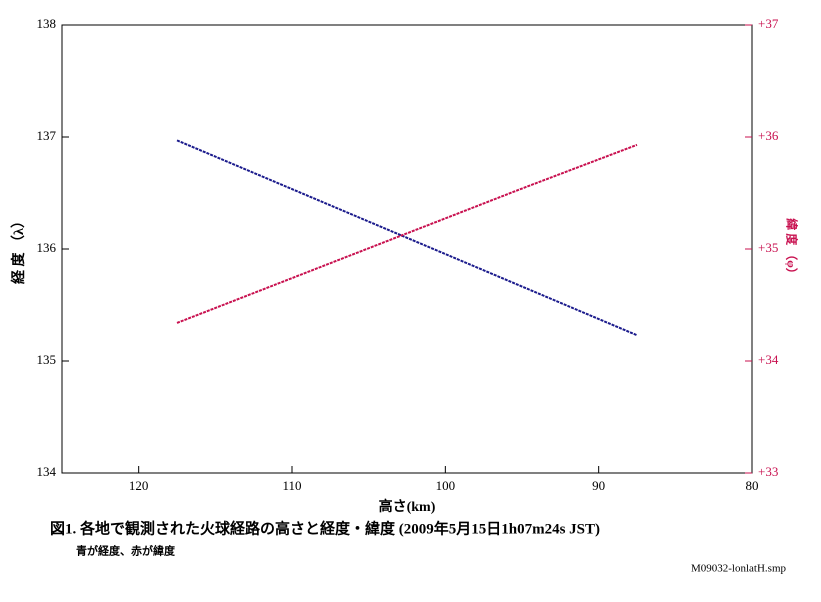 The width and height of the screenshot is (821, 602). What do you see at coordinates (768, 247) in the screenshot?
I see `y2-tick-label: +35` at bounding box center [768, 247].